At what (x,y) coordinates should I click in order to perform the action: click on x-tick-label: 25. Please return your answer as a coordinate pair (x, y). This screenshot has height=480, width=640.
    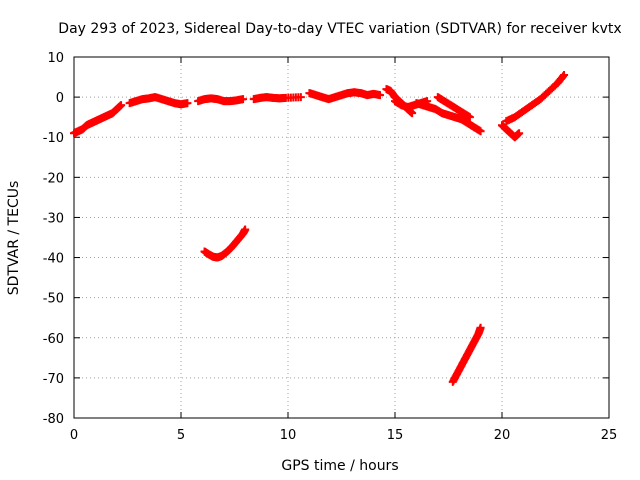
    Looking at the image, I should click on (609, 435).